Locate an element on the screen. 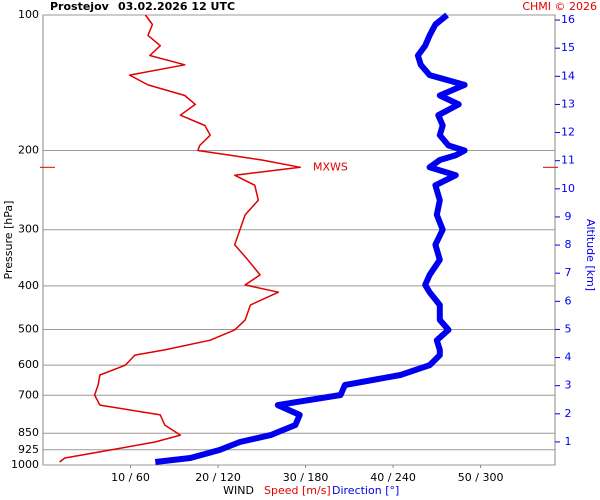  y-tick-label: 500 is located at coordinates (28, 329).